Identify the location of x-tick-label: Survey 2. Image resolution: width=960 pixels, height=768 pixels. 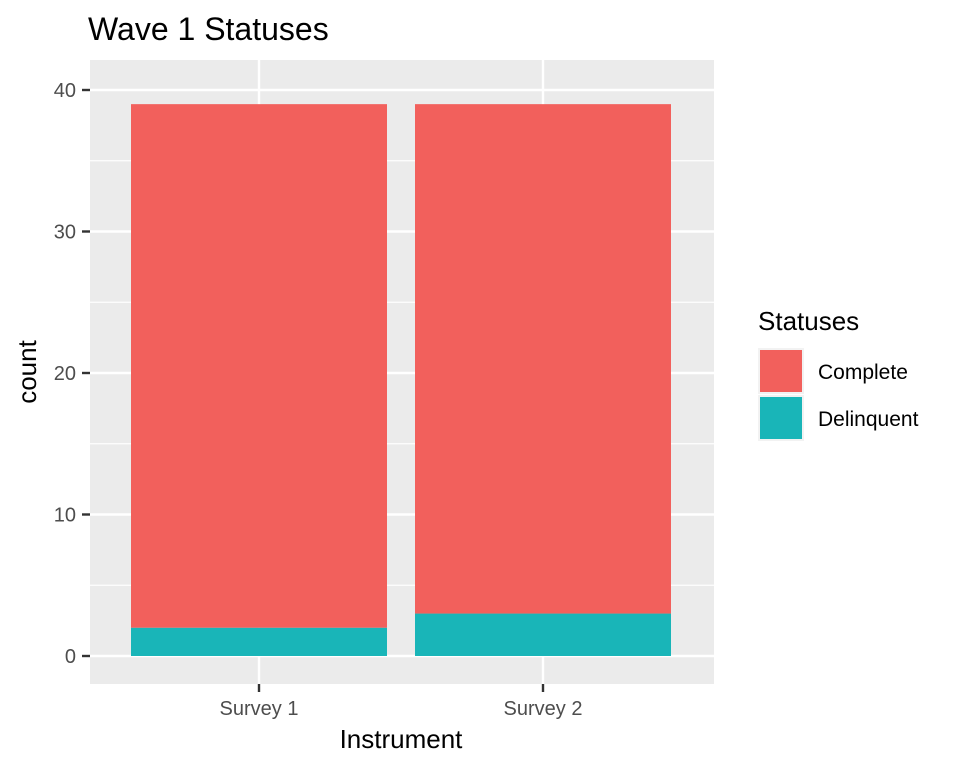
(543, 709).